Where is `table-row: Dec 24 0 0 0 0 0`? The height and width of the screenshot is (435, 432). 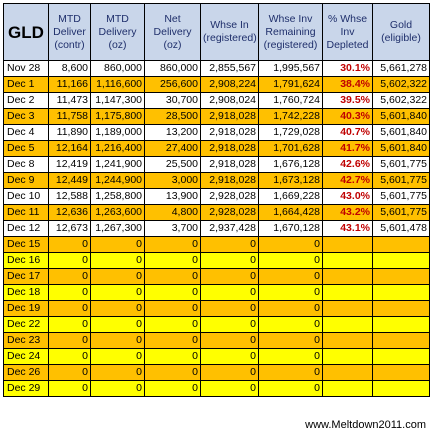 table-row: Dec 24 0 0 0 0 0 is located at coordinates (216, 356).